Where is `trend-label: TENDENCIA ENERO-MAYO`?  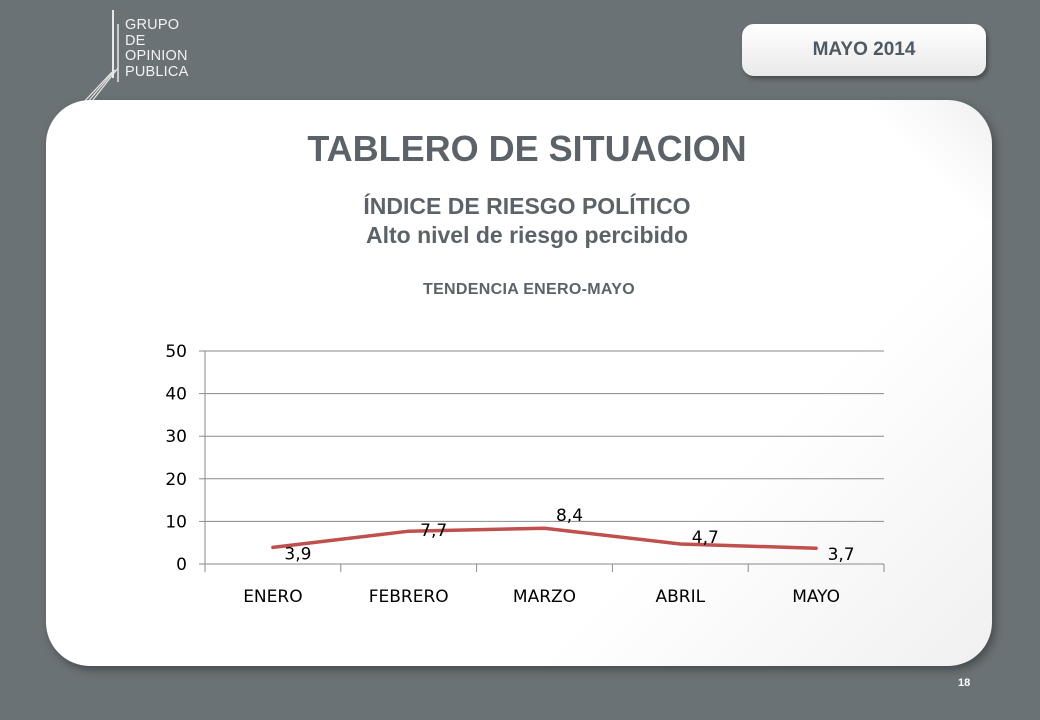
trend-label: TENDENCIA ENERO-MAYO is located at coordinates (529, 289).